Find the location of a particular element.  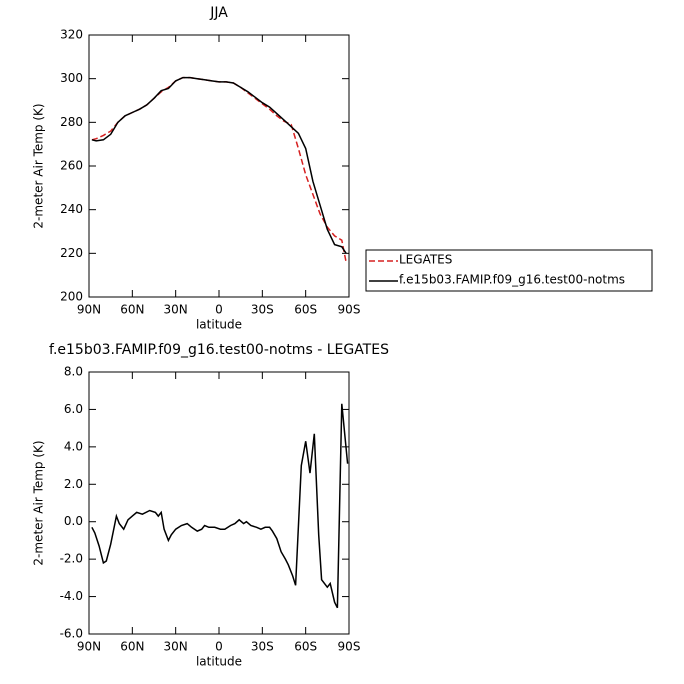

y-tick-label: -4.0 is located at coordinates (71, 596).